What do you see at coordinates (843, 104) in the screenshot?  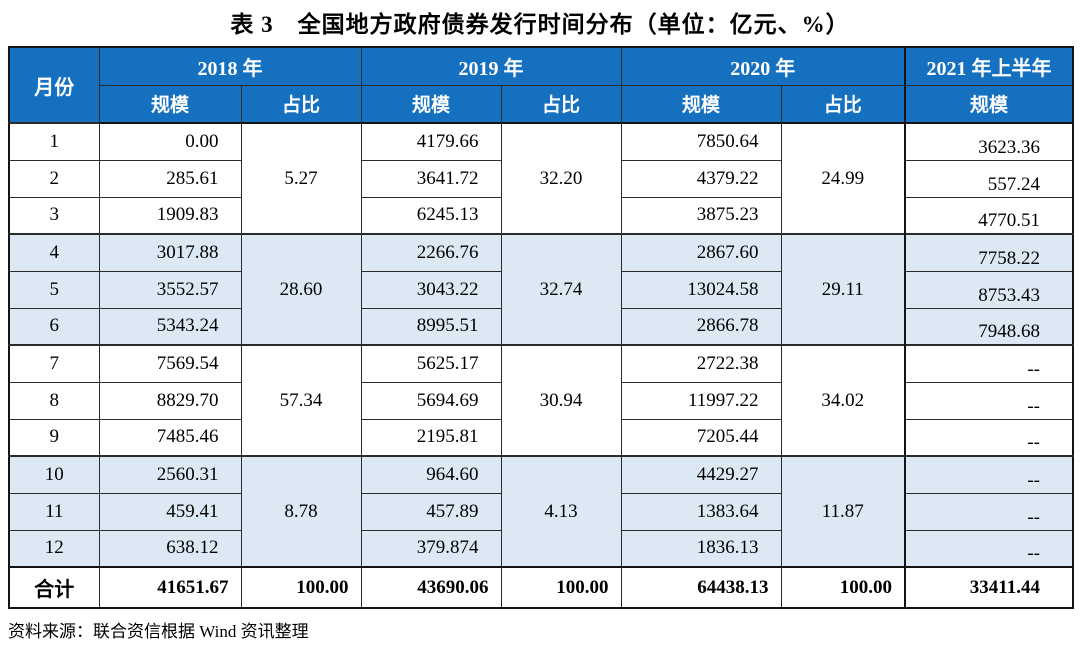 I see `header-share-2020: 占比` at bounding box center [843, 104].